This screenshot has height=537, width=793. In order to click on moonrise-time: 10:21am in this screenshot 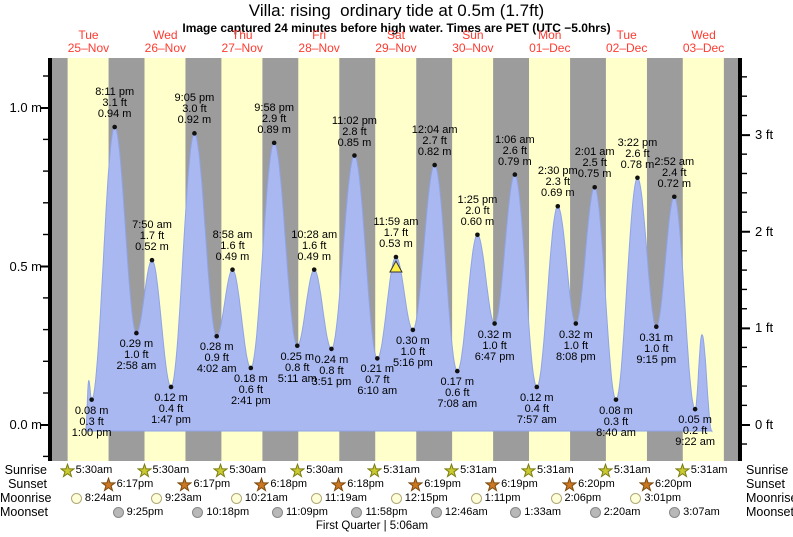, I will do `click(266, 498)`.